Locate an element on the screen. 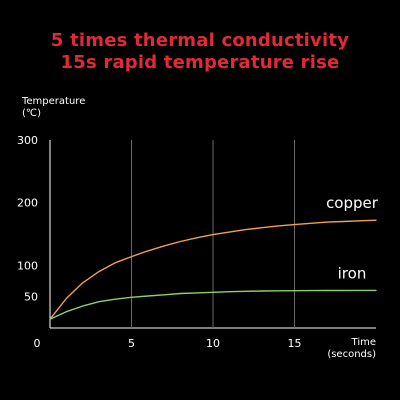  series-label-iron: iron is located at coordinates (352, 273).